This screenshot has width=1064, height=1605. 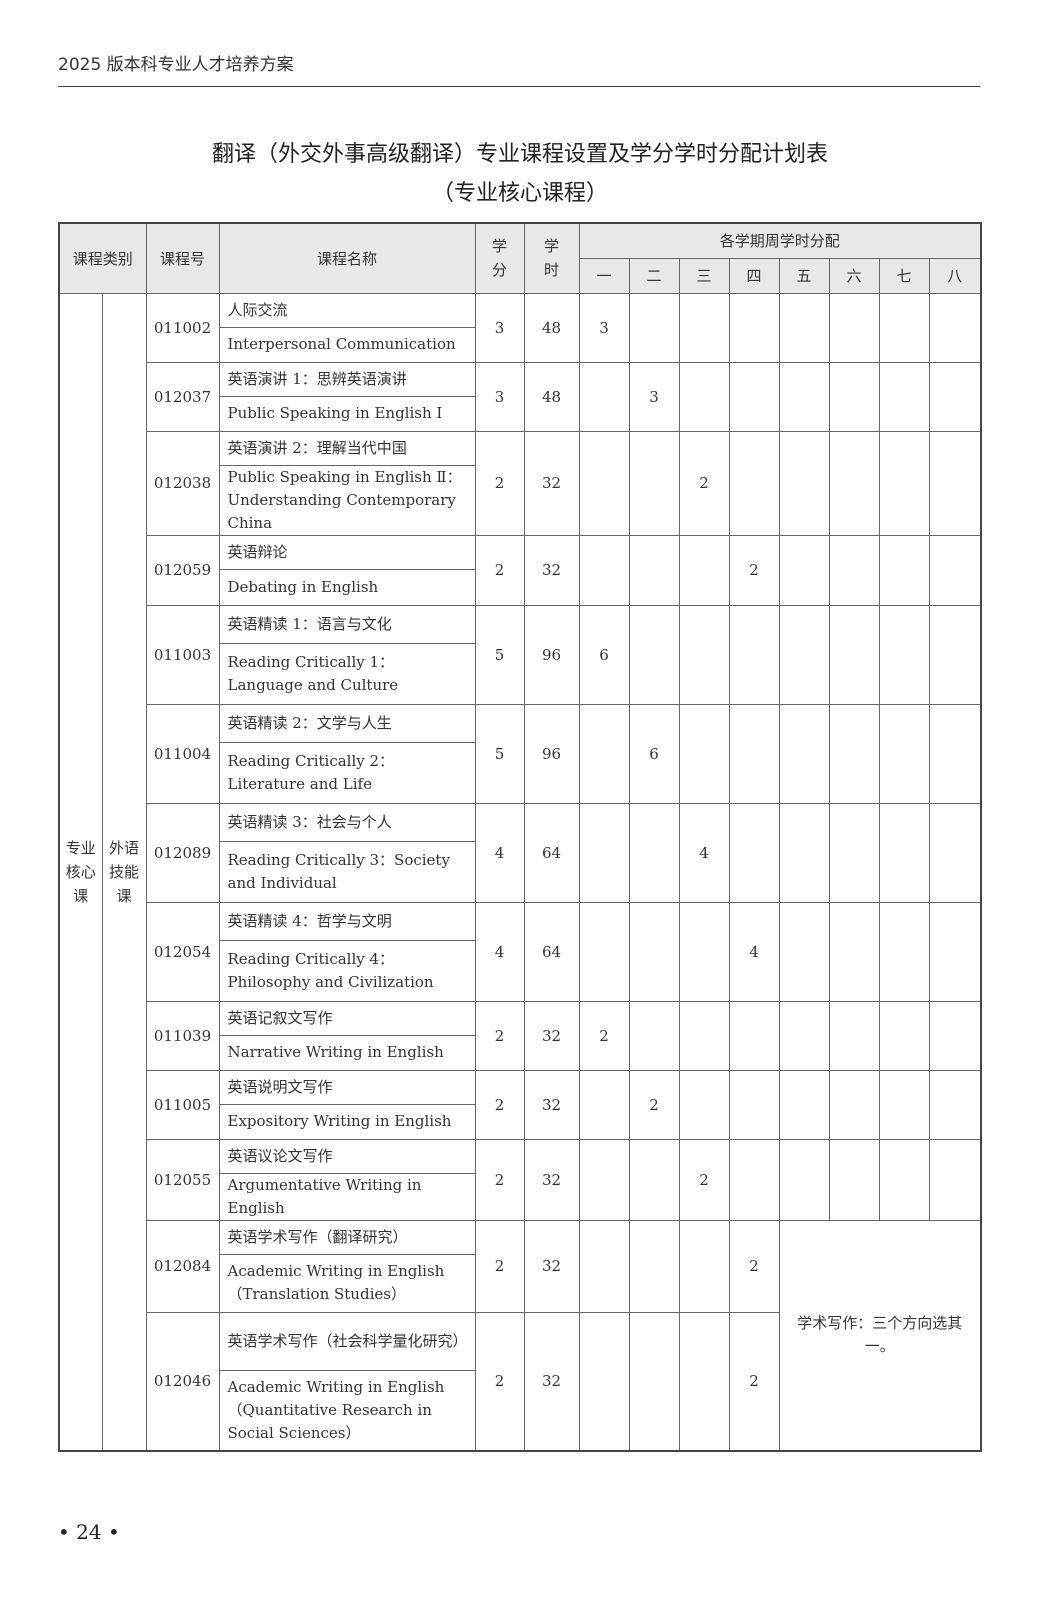 I want to click on header-semester: 六, so click(x=854, y=275).